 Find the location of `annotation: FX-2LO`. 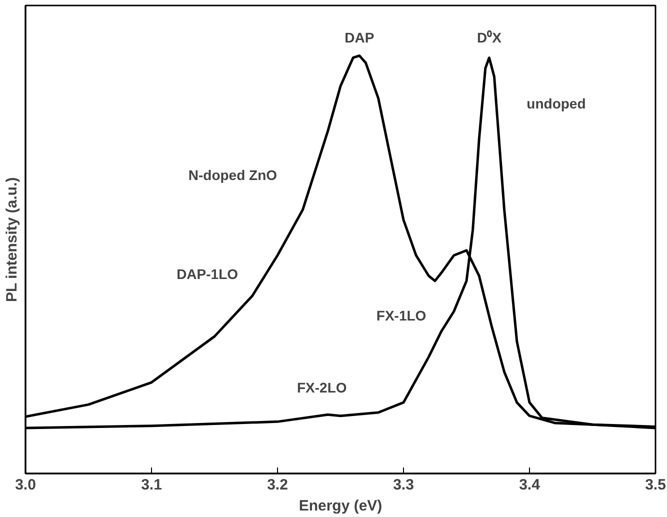

annotation: FX-2LO is located at coordinates (322, 388).